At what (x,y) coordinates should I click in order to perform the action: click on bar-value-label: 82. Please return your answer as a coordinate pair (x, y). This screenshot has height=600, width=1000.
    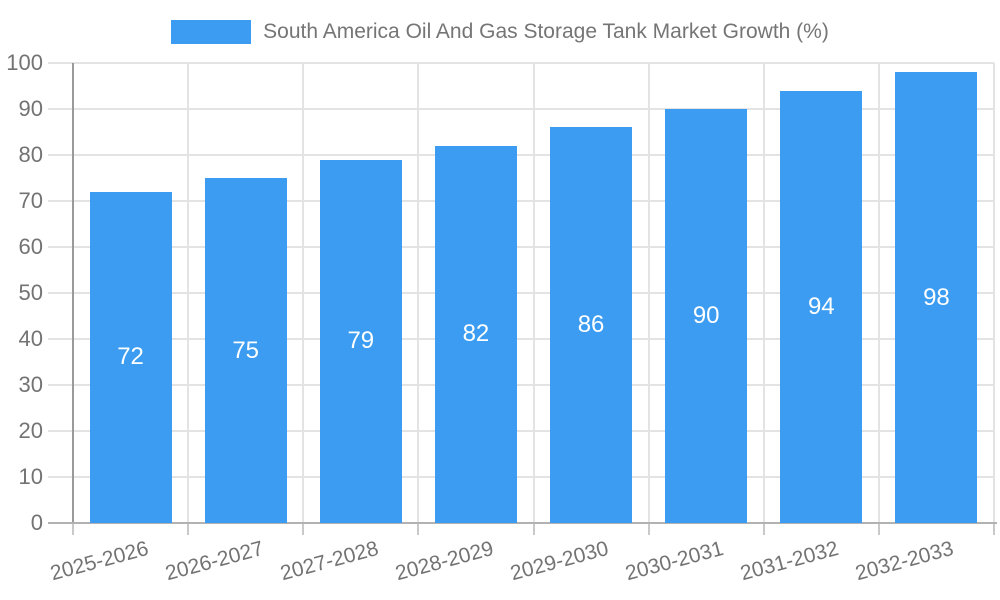
    Looking at the image, I should click on (476, 334).